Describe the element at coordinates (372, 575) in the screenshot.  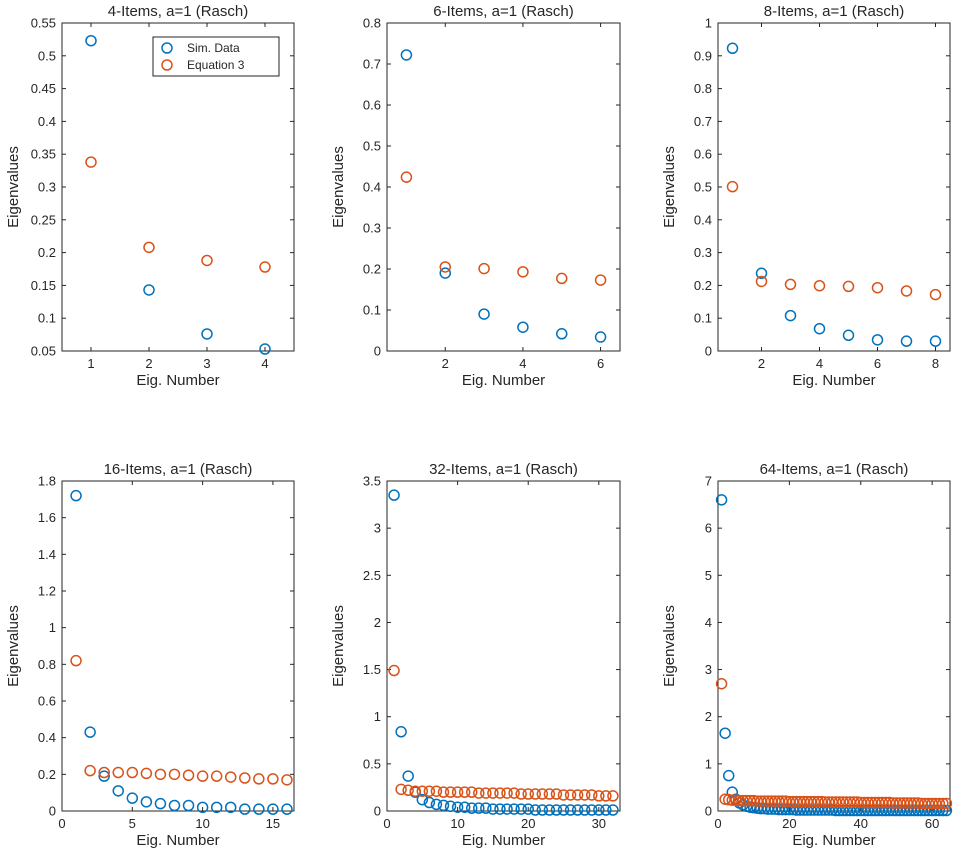
I see `y-tick-label: 2.5` at that location.